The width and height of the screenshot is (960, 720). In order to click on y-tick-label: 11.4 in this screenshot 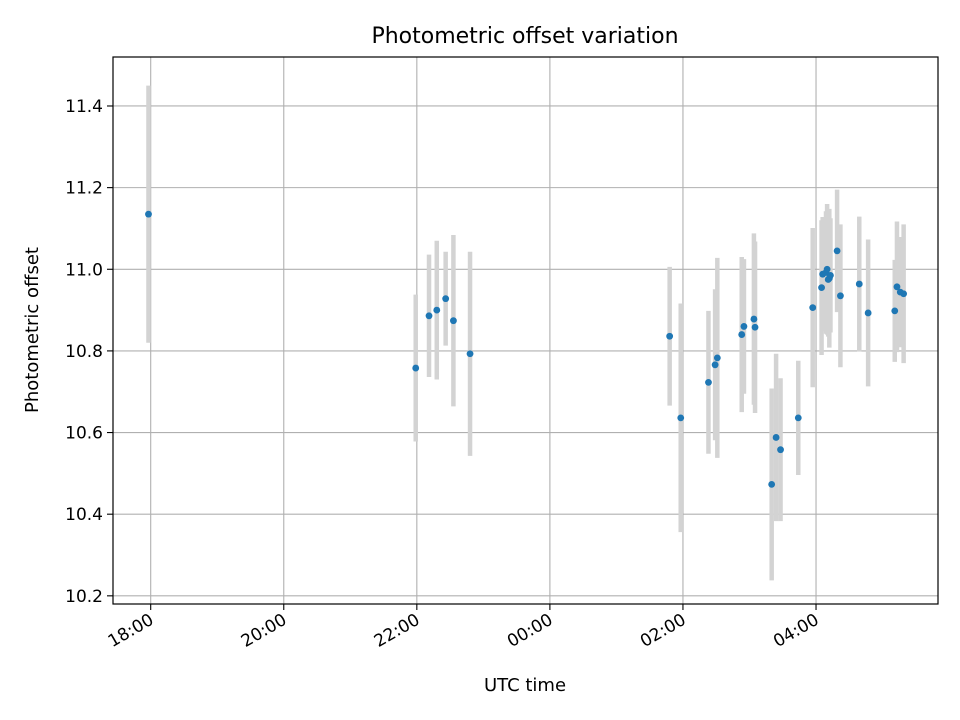, I will do `click(84, 107)`.